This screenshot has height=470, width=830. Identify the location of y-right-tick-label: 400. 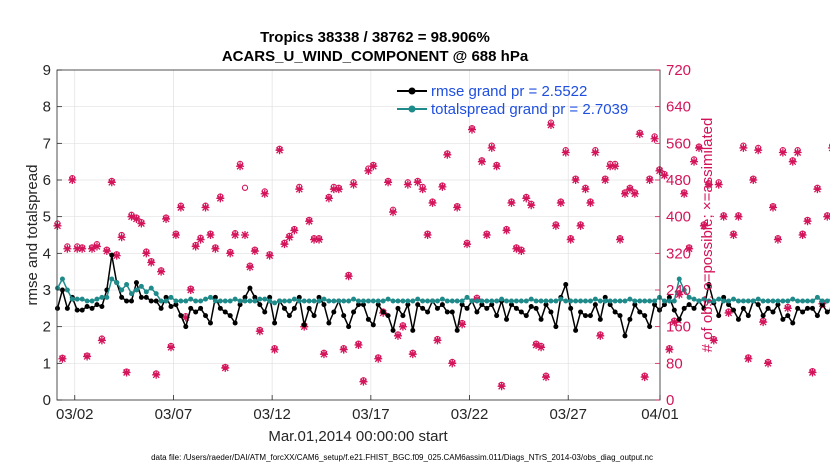
(678, 217).